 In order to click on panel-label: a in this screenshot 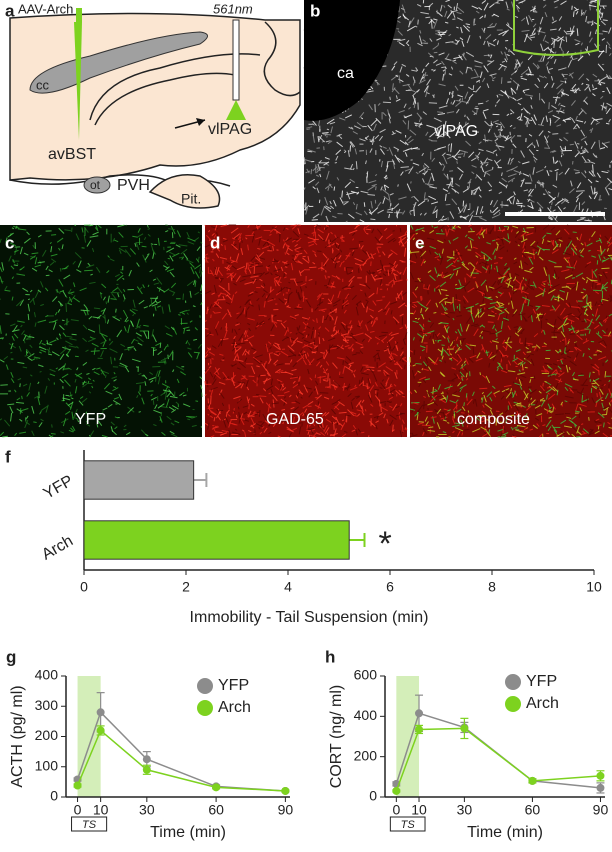, I will do `click(10, 10)`.